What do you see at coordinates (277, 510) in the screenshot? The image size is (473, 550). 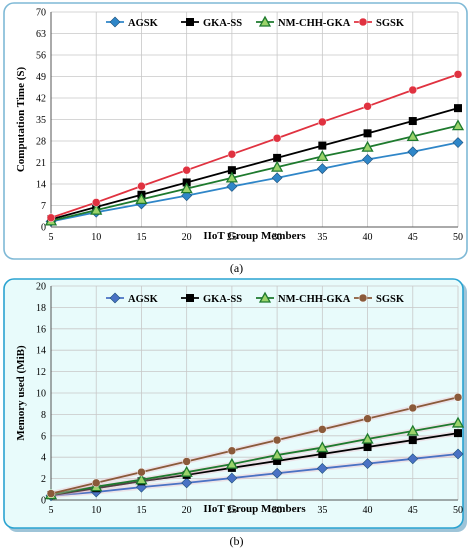 I see `chart-b-xtick-label: 30` at bounding box center [277, 510].